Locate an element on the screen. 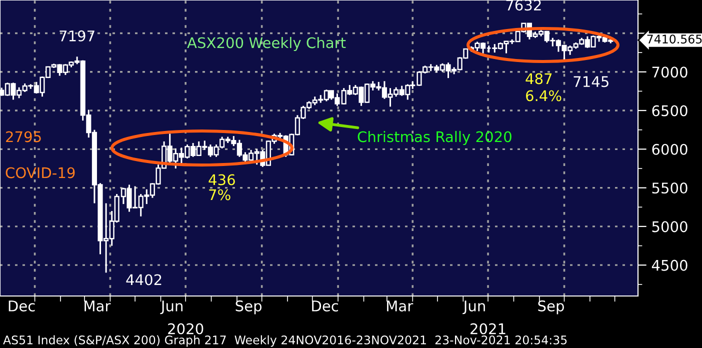 The width and height of the screenshot is (702, 348). y-tick-label: 4500 is located at coordinates (670, 265).